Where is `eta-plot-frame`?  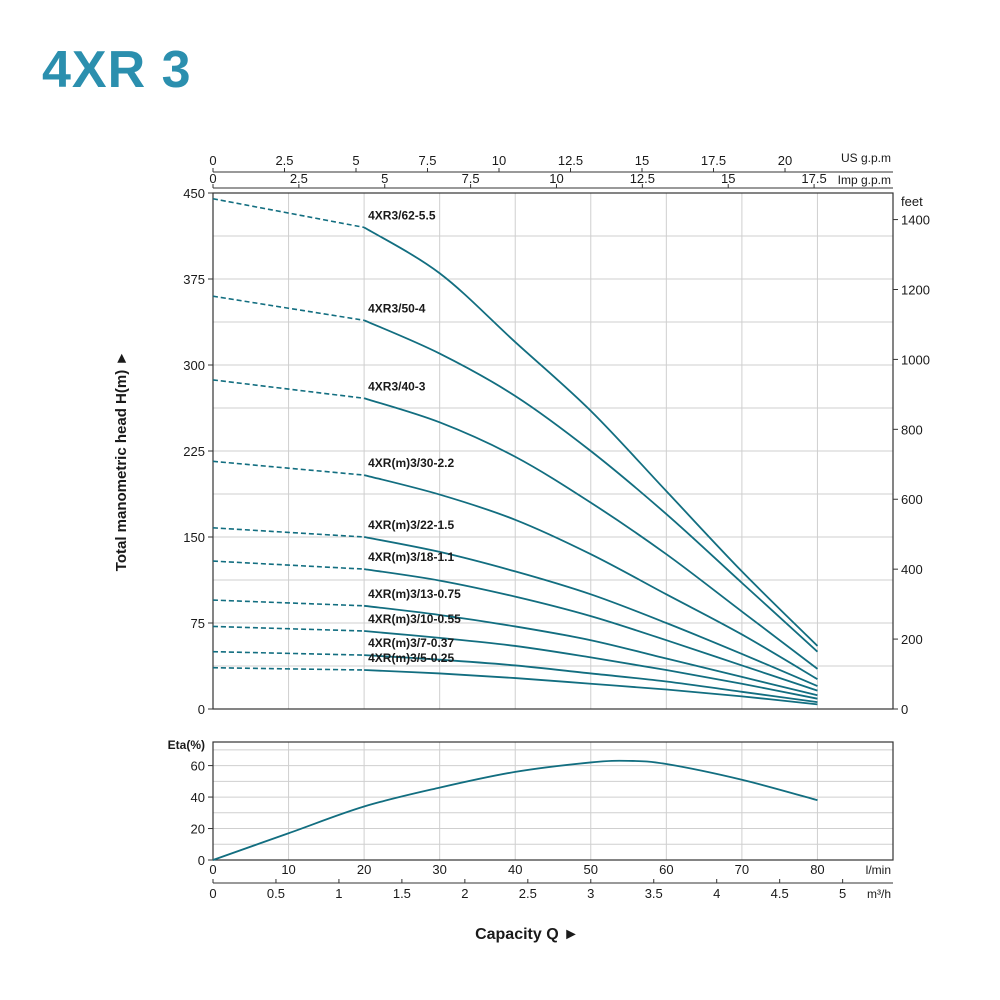
eta-plot-frame is located at coordinates (553, 801).